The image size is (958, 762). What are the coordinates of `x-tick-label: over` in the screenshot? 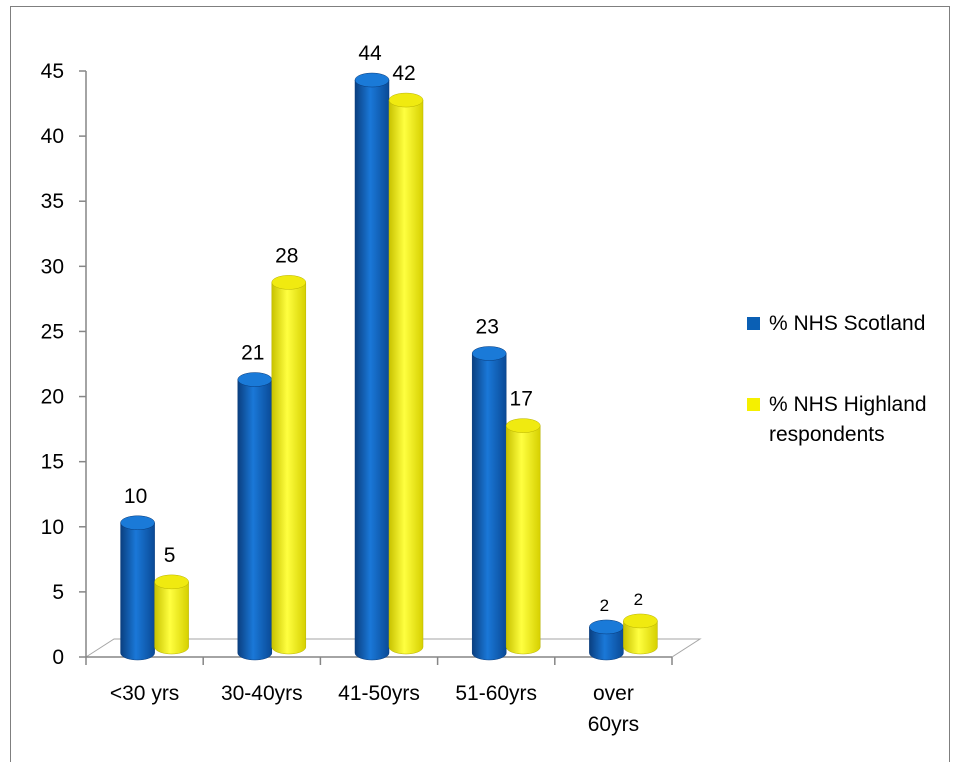 It's located at (613, 693).